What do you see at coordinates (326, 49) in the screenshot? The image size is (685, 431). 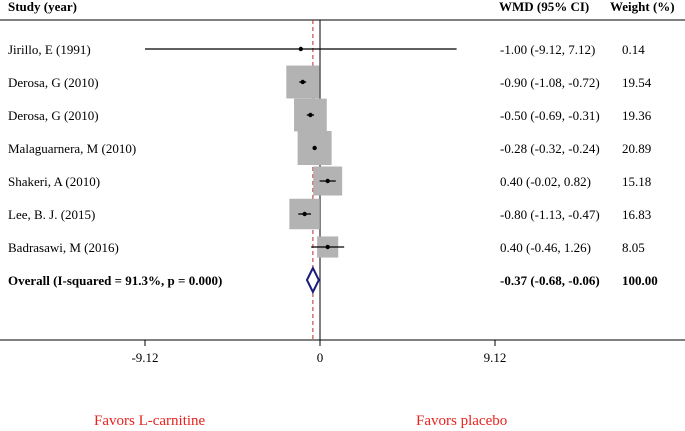 I see `study-row: Jirillo, E (1991) -1.00 (-9.12, 7.12) 0.14` at bounding box center [326, 49].